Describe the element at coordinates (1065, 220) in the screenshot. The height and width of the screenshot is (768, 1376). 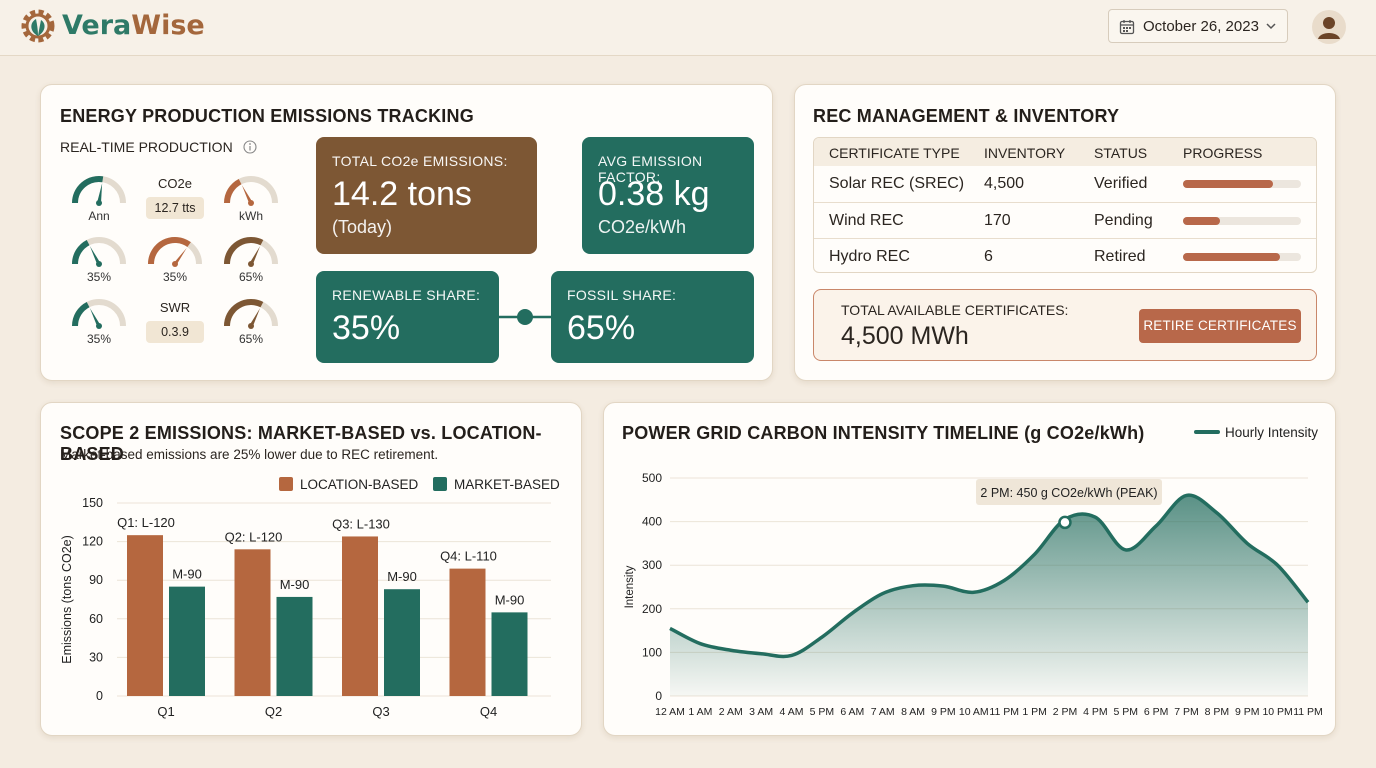
I see `table-row: Wind REC 170 Pending` at that location.